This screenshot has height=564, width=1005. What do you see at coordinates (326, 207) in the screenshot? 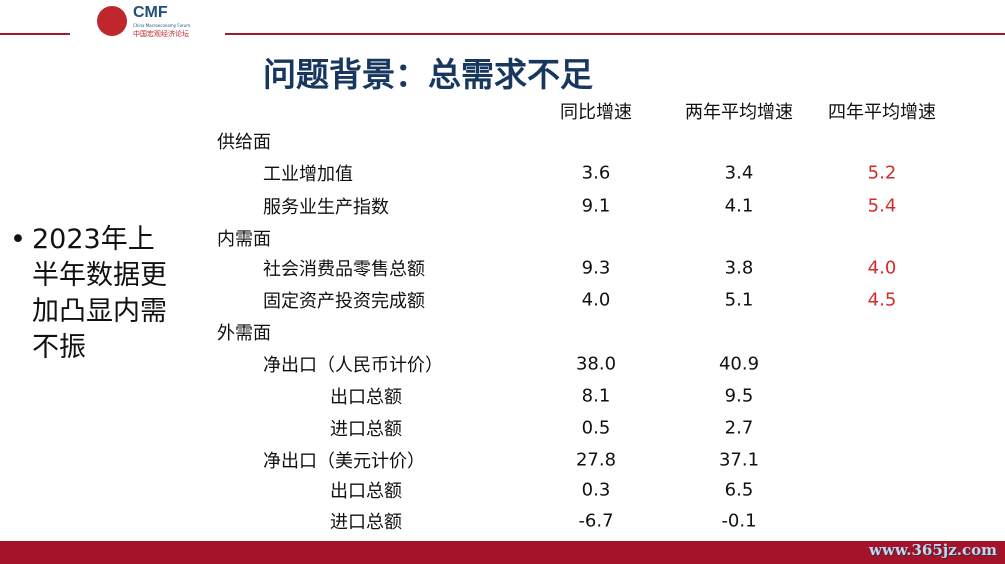
I see `row-label: 服务业生产指数` at bounding box center [326, 207].